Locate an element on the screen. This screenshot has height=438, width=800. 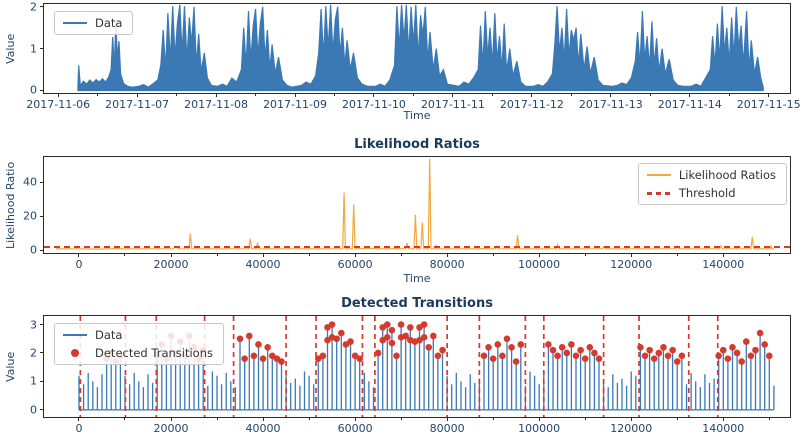
x-axis-label-plot1: Time is located at coordinates (417, 115).